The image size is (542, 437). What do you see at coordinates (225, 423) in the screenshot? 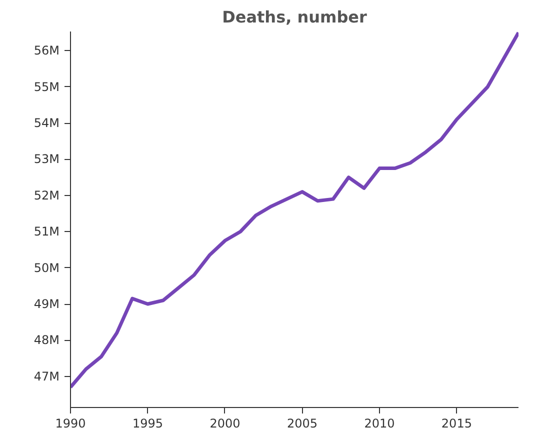
I see `x-tick-label: 2000` at bounding box center [225, 423].